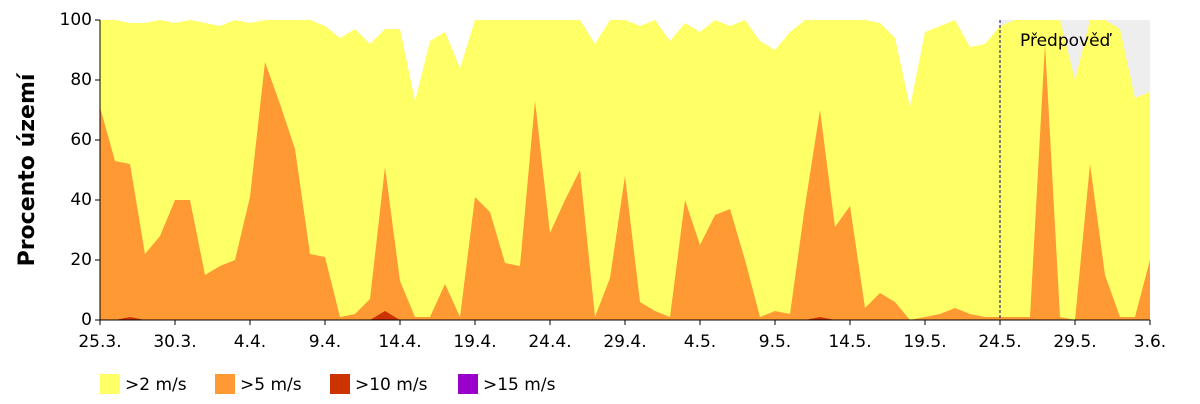 The image size is (1200, 404). Describe the element at coordinates (474, 342) in the screenshot. I see `x-tick-label: 19.4.` at that location.